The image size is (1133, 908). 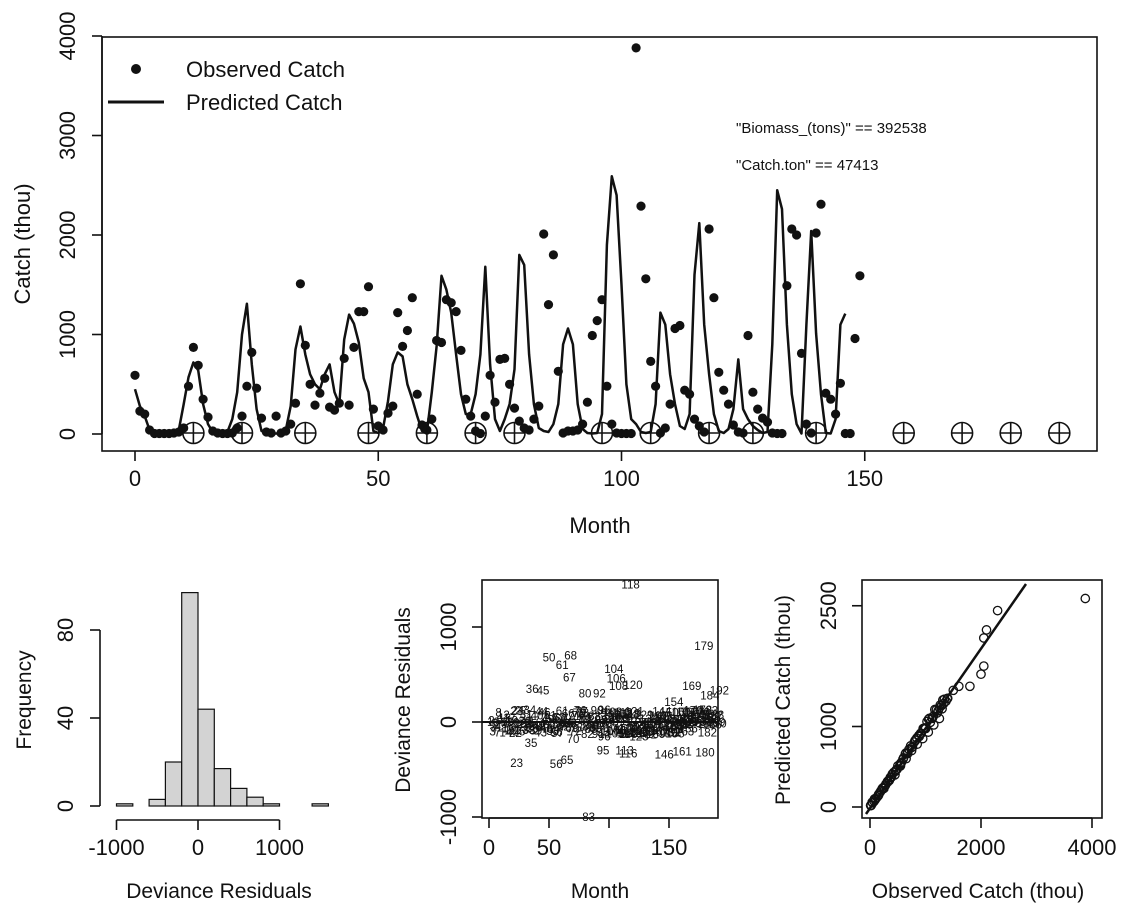 I want to click on histogram-x-axis-label: Deviance Residuals, so click(x=219, y=891).